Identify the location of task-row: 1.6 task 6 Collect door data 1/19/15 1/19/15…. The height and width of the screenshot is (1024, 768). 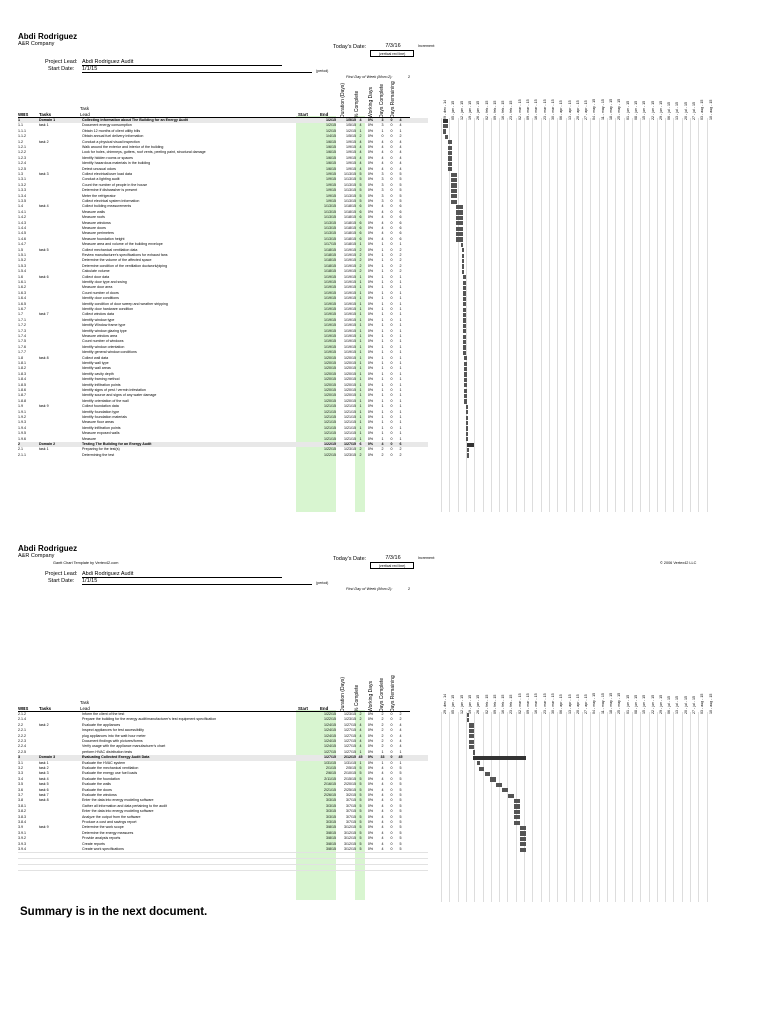
(223, 277).